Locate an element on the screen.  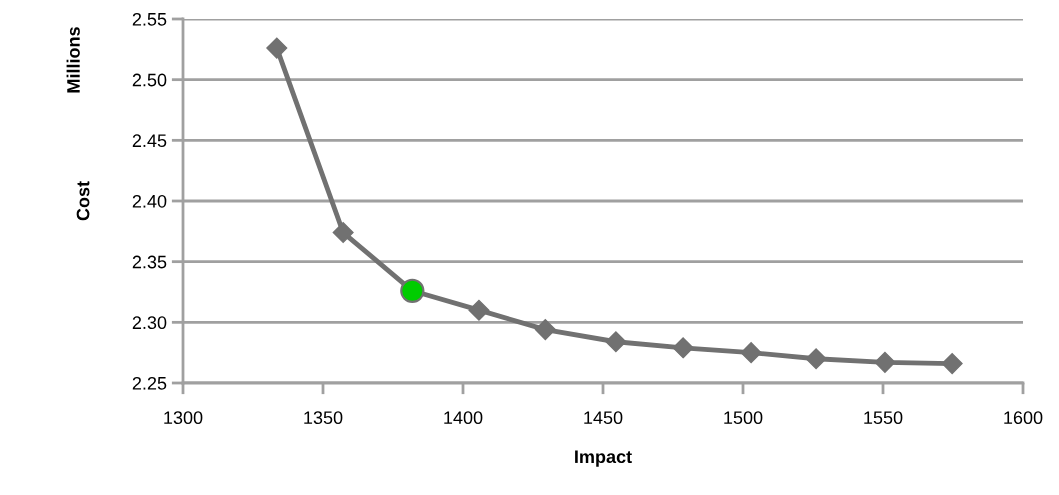
x-tick-label: 1600 is located at coordinates (1023, 418).